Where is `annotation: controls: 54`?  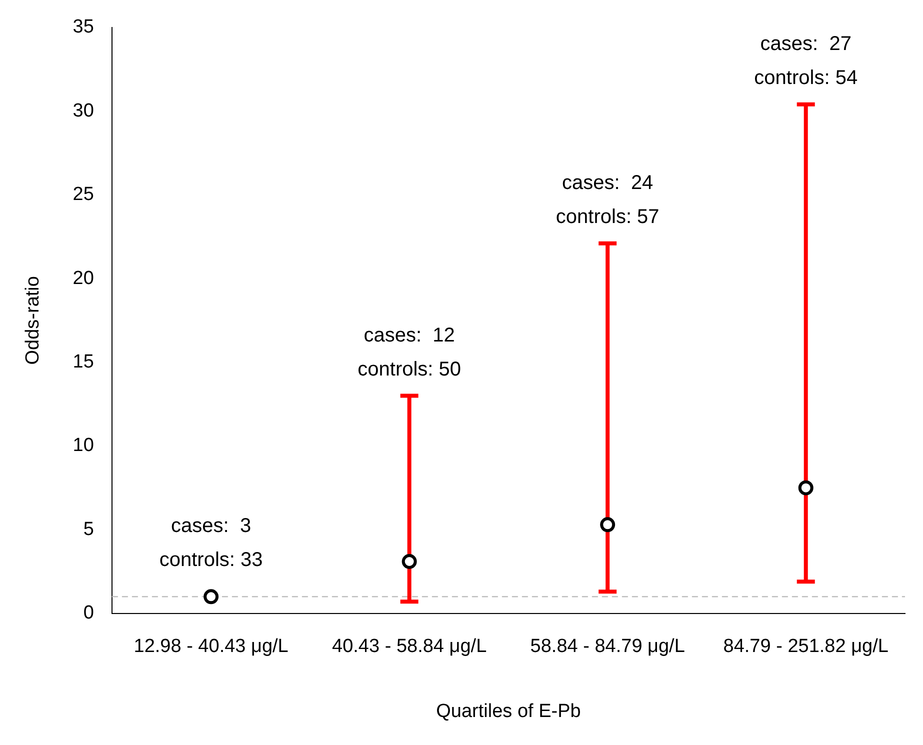
annotation: controls: 54 is located at coordinates (806, 77).